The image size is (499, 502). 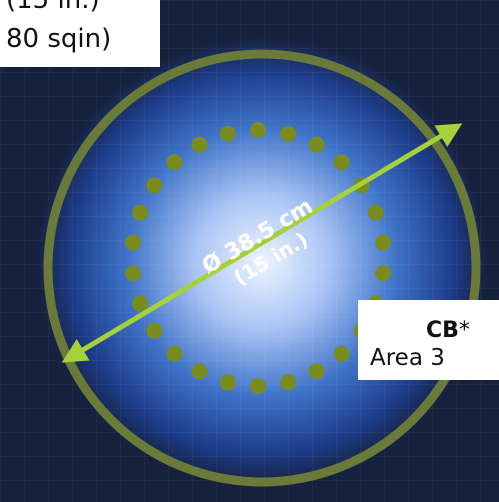 I want to click on right-label-subtitle: Area 3, so click(x=407, y=358).